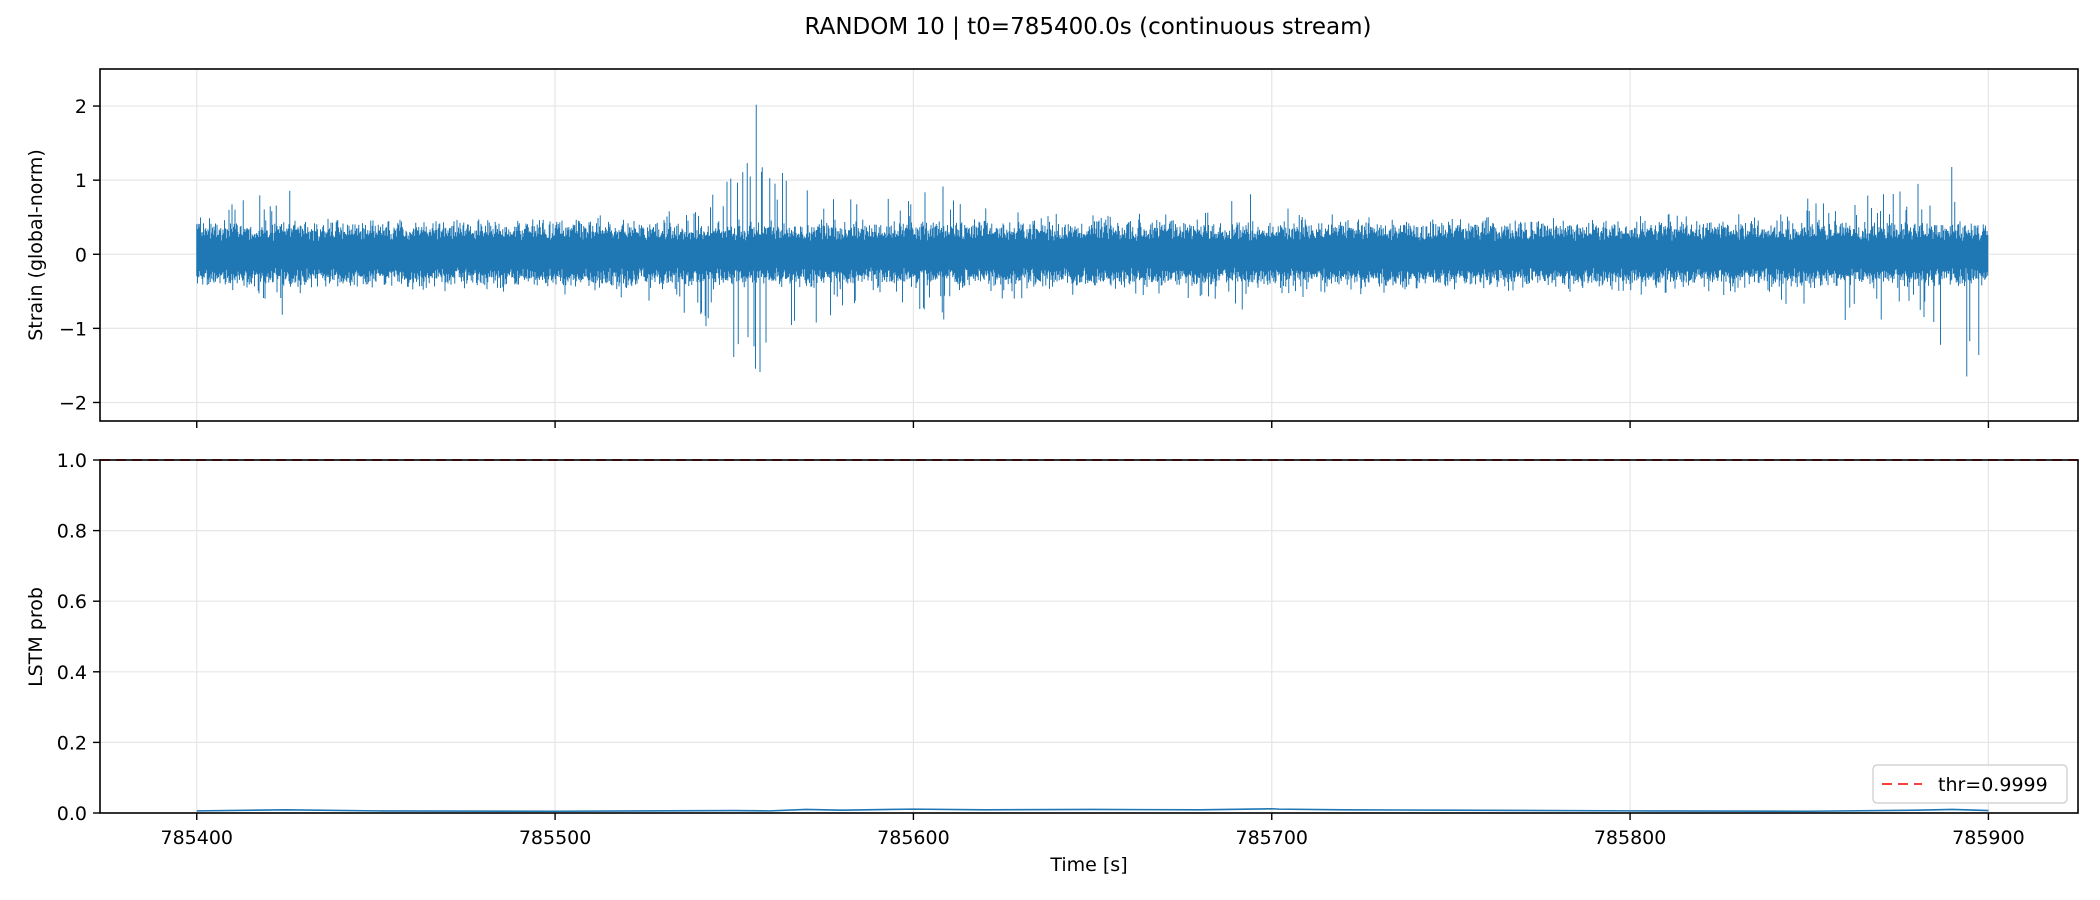  Describe the element at coordinates (1993, 785) in the screenshot. I see `legend-label-threshold: thr=0.9999` at that location.